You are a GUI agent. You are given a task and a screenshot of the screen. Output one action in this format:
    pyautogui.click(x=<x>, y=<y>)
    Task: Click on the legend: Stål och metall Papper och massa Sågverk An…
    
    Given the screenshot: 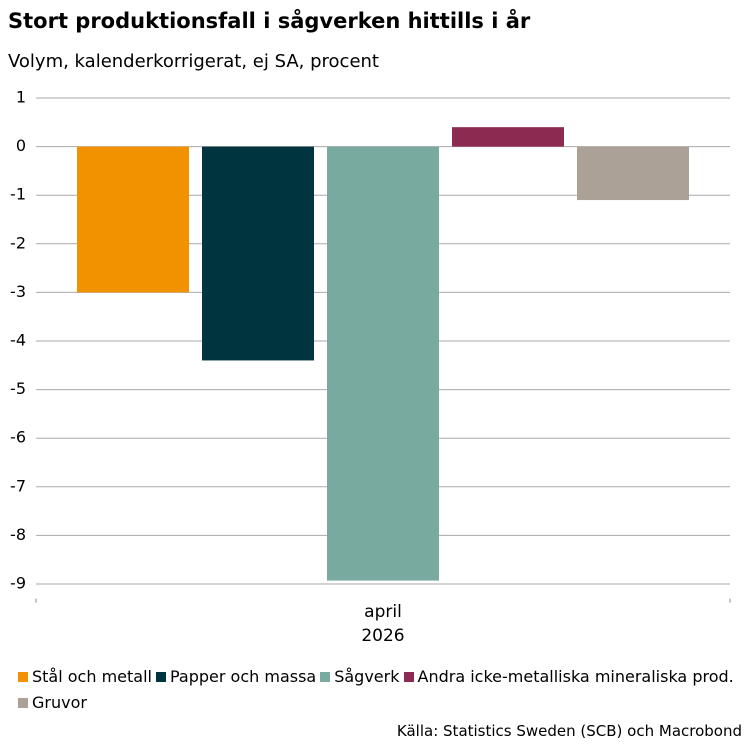 What is the action you would take?
    pyautogui.click(x=386, y=690)
    